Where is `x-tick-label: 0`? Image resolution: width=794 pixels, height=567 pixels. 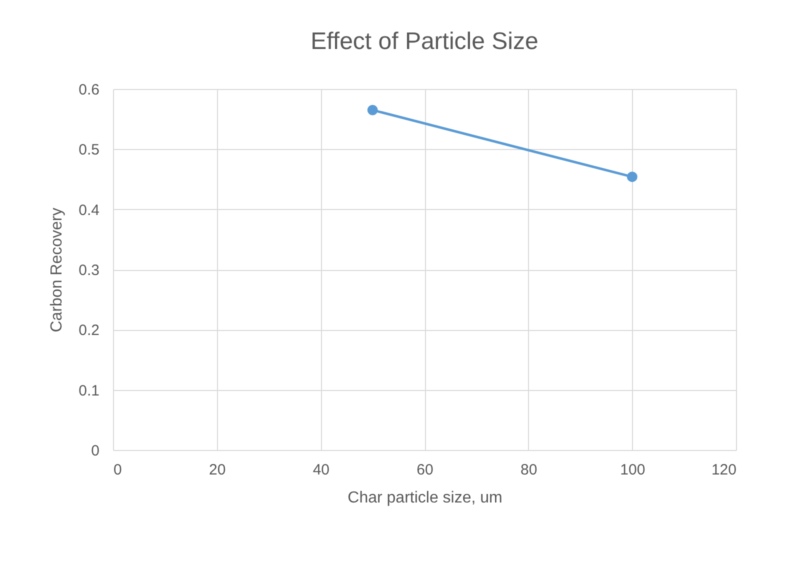
x-tick-label: 0 is located at coordinates (118, 470).